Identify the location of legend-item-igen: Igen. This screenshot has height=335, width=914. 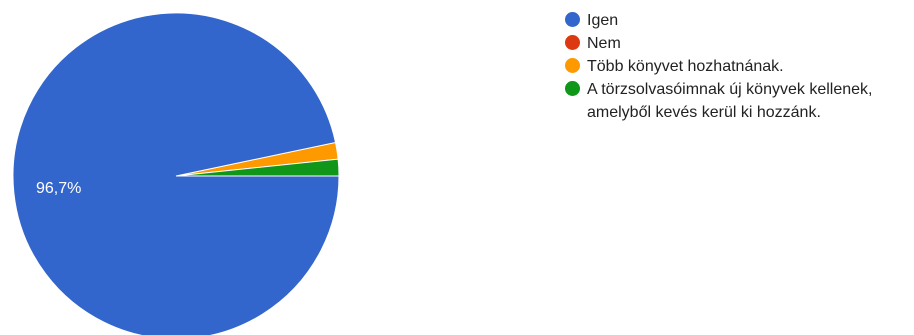
(730, 20).